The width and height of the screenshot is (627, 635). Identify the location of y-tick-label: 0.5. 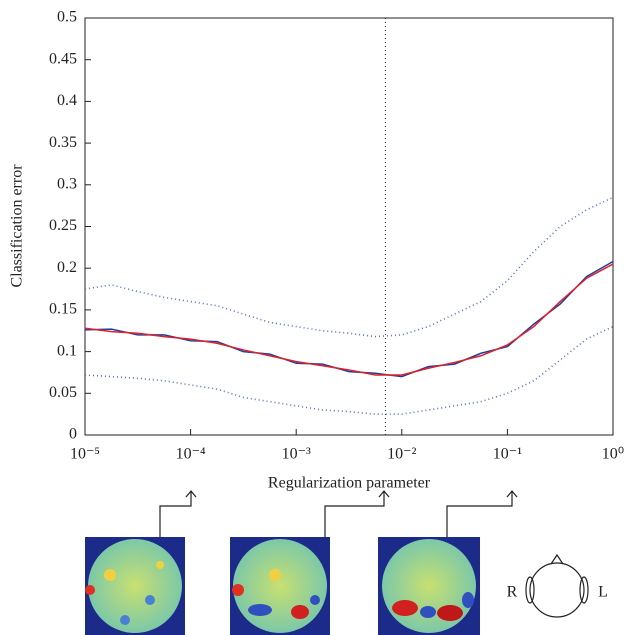
(67, 17).